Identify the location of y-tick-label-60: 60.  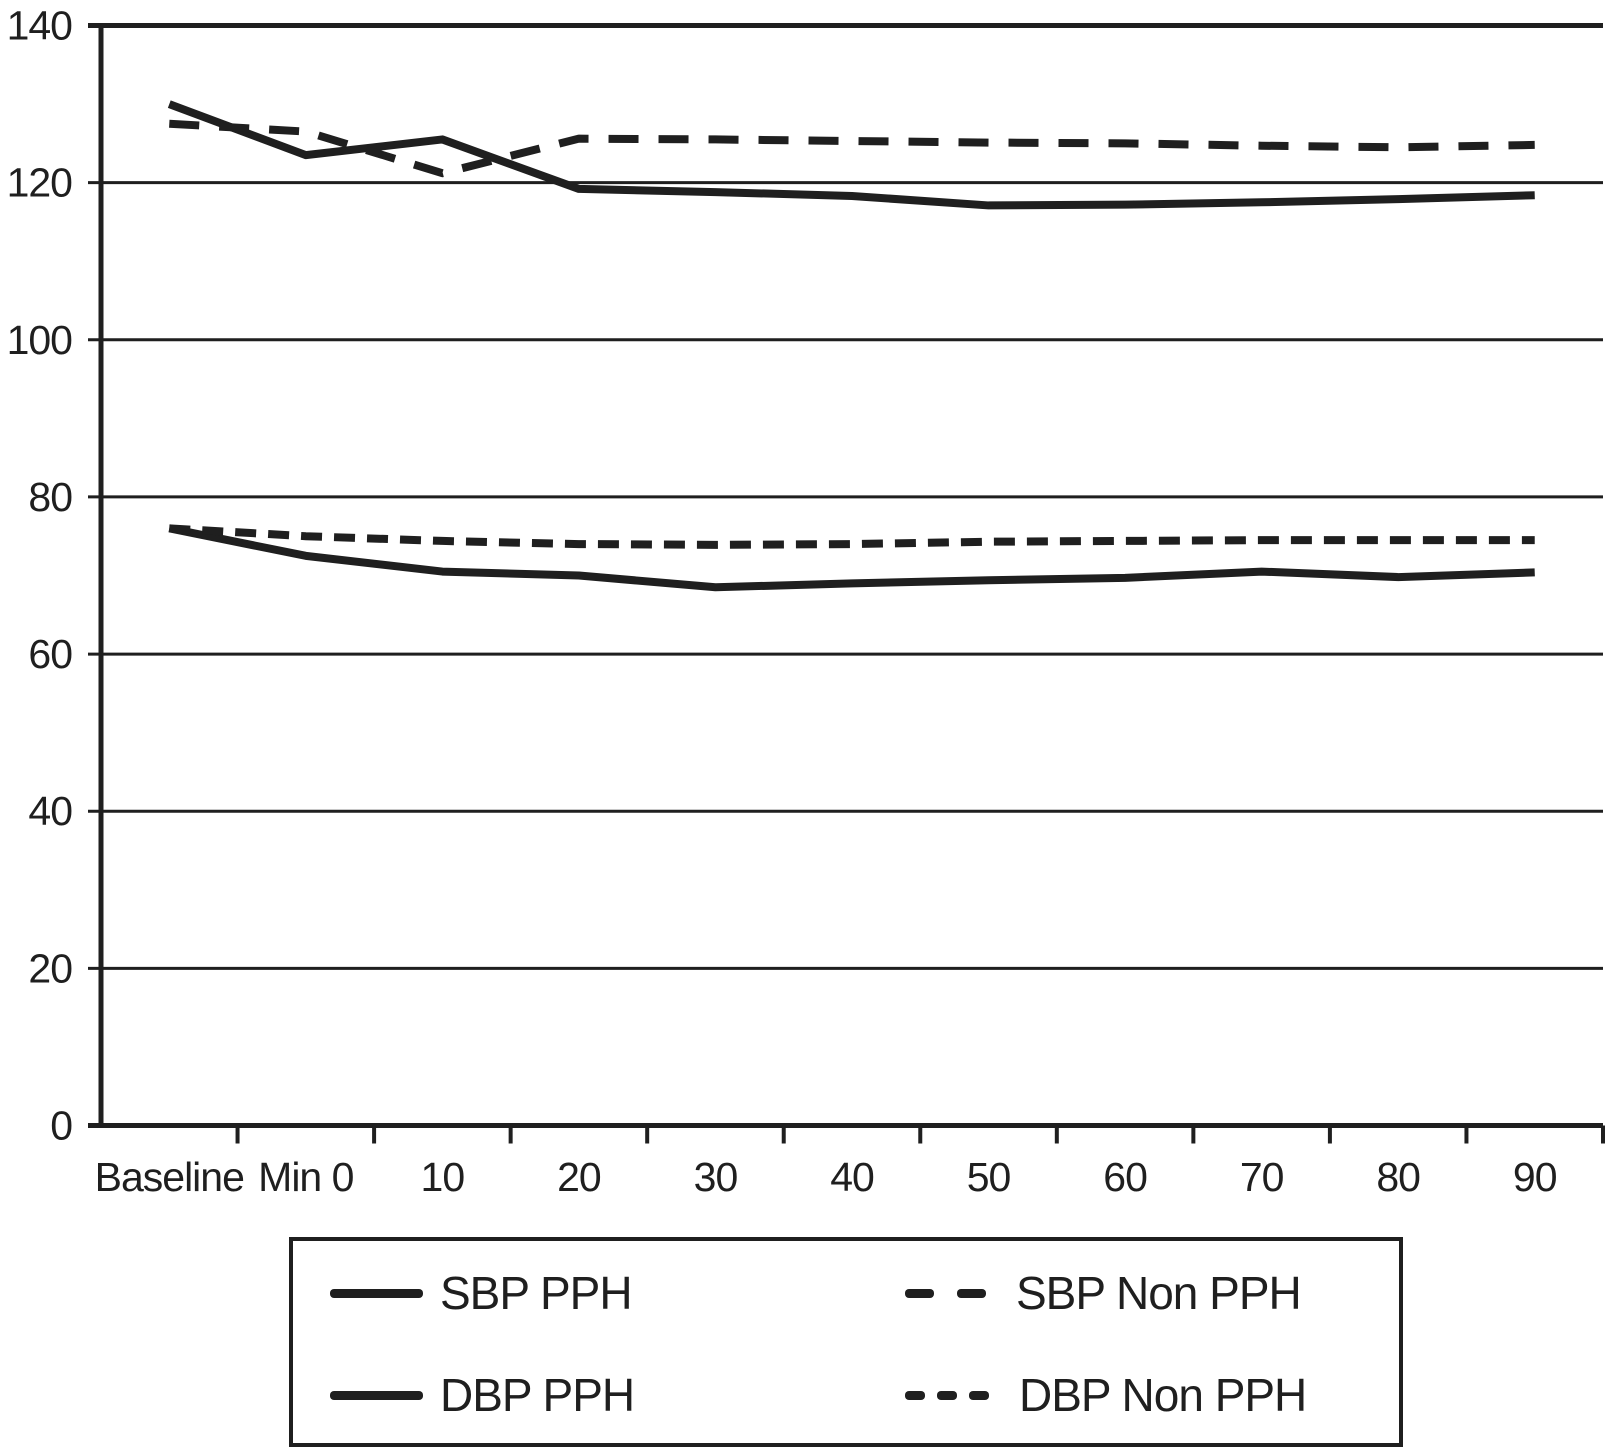
(50, 654).